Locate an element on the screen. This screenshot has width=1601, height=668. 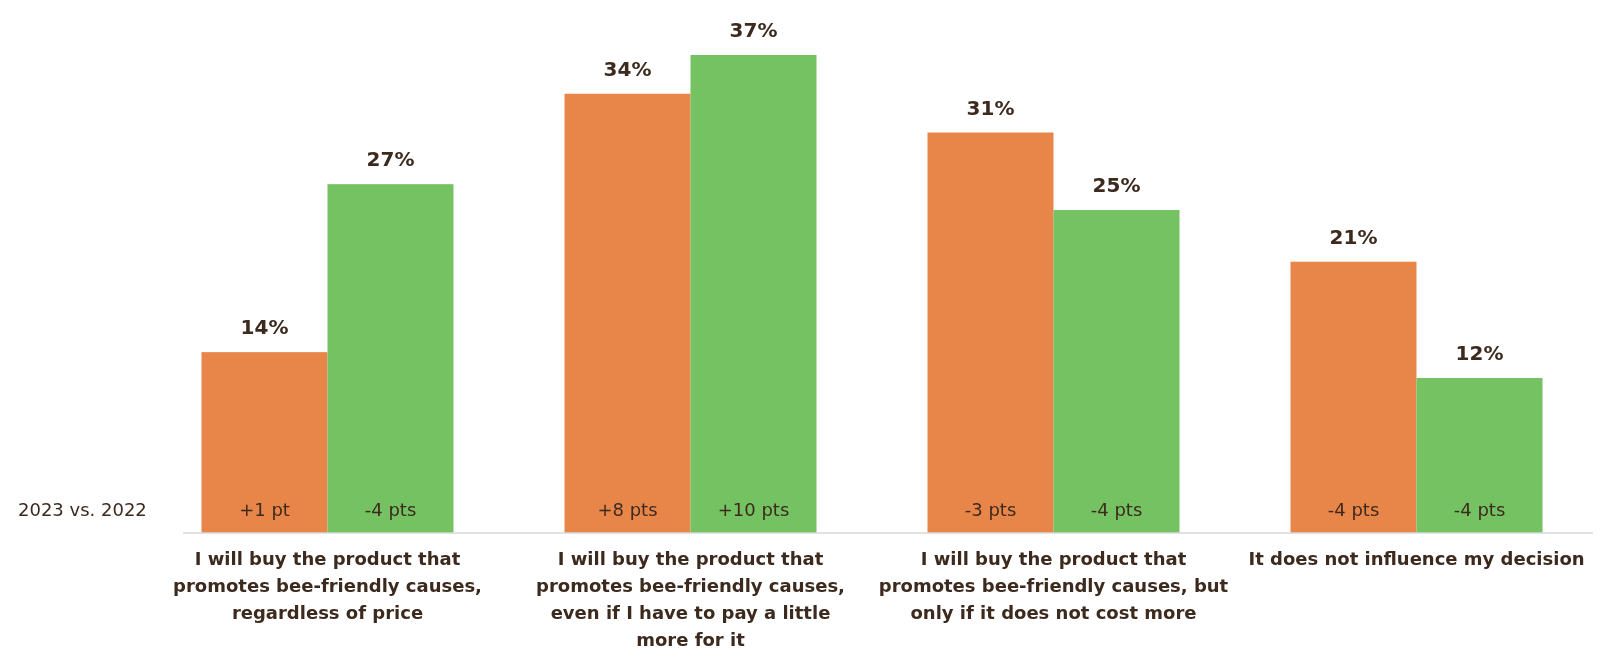
annotation: +8 pts is located at coordinates (627, 509).